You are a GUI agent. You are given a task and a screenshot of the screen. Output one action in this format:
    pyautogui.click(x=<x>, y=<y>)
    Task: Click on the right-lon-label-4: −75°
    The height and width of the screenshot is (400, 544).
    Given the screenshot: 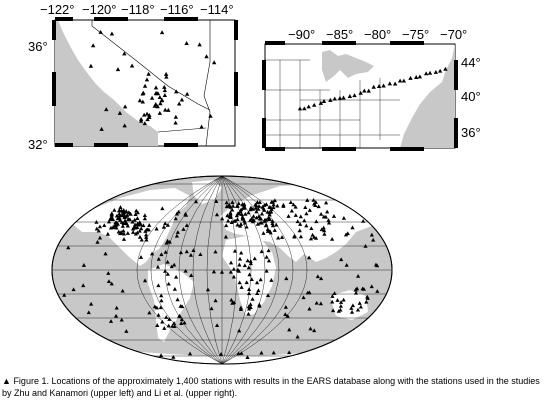 What is the action you would take?
    pyautogui.click(x=416, y=34)
    